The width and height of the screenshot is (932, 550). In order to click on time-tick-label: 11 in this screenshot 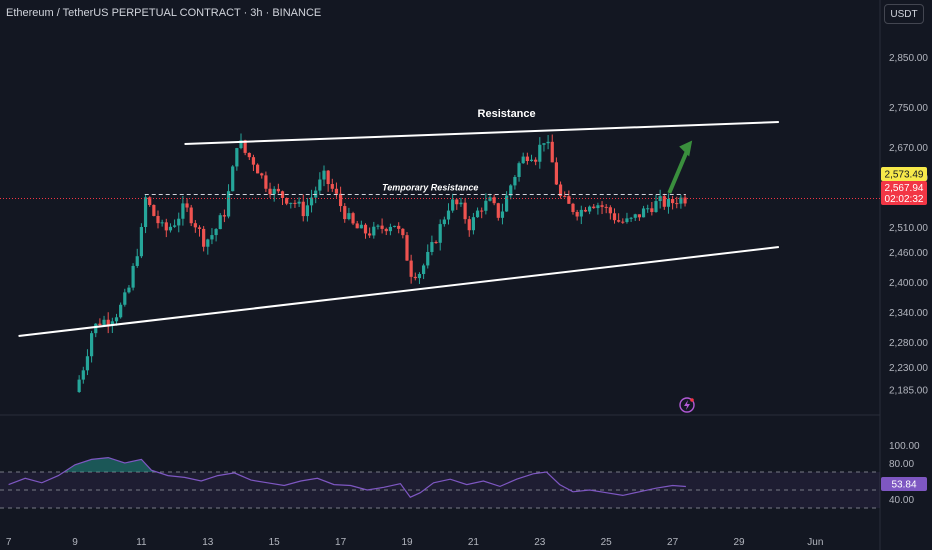, I will do `click(141, 542)`.